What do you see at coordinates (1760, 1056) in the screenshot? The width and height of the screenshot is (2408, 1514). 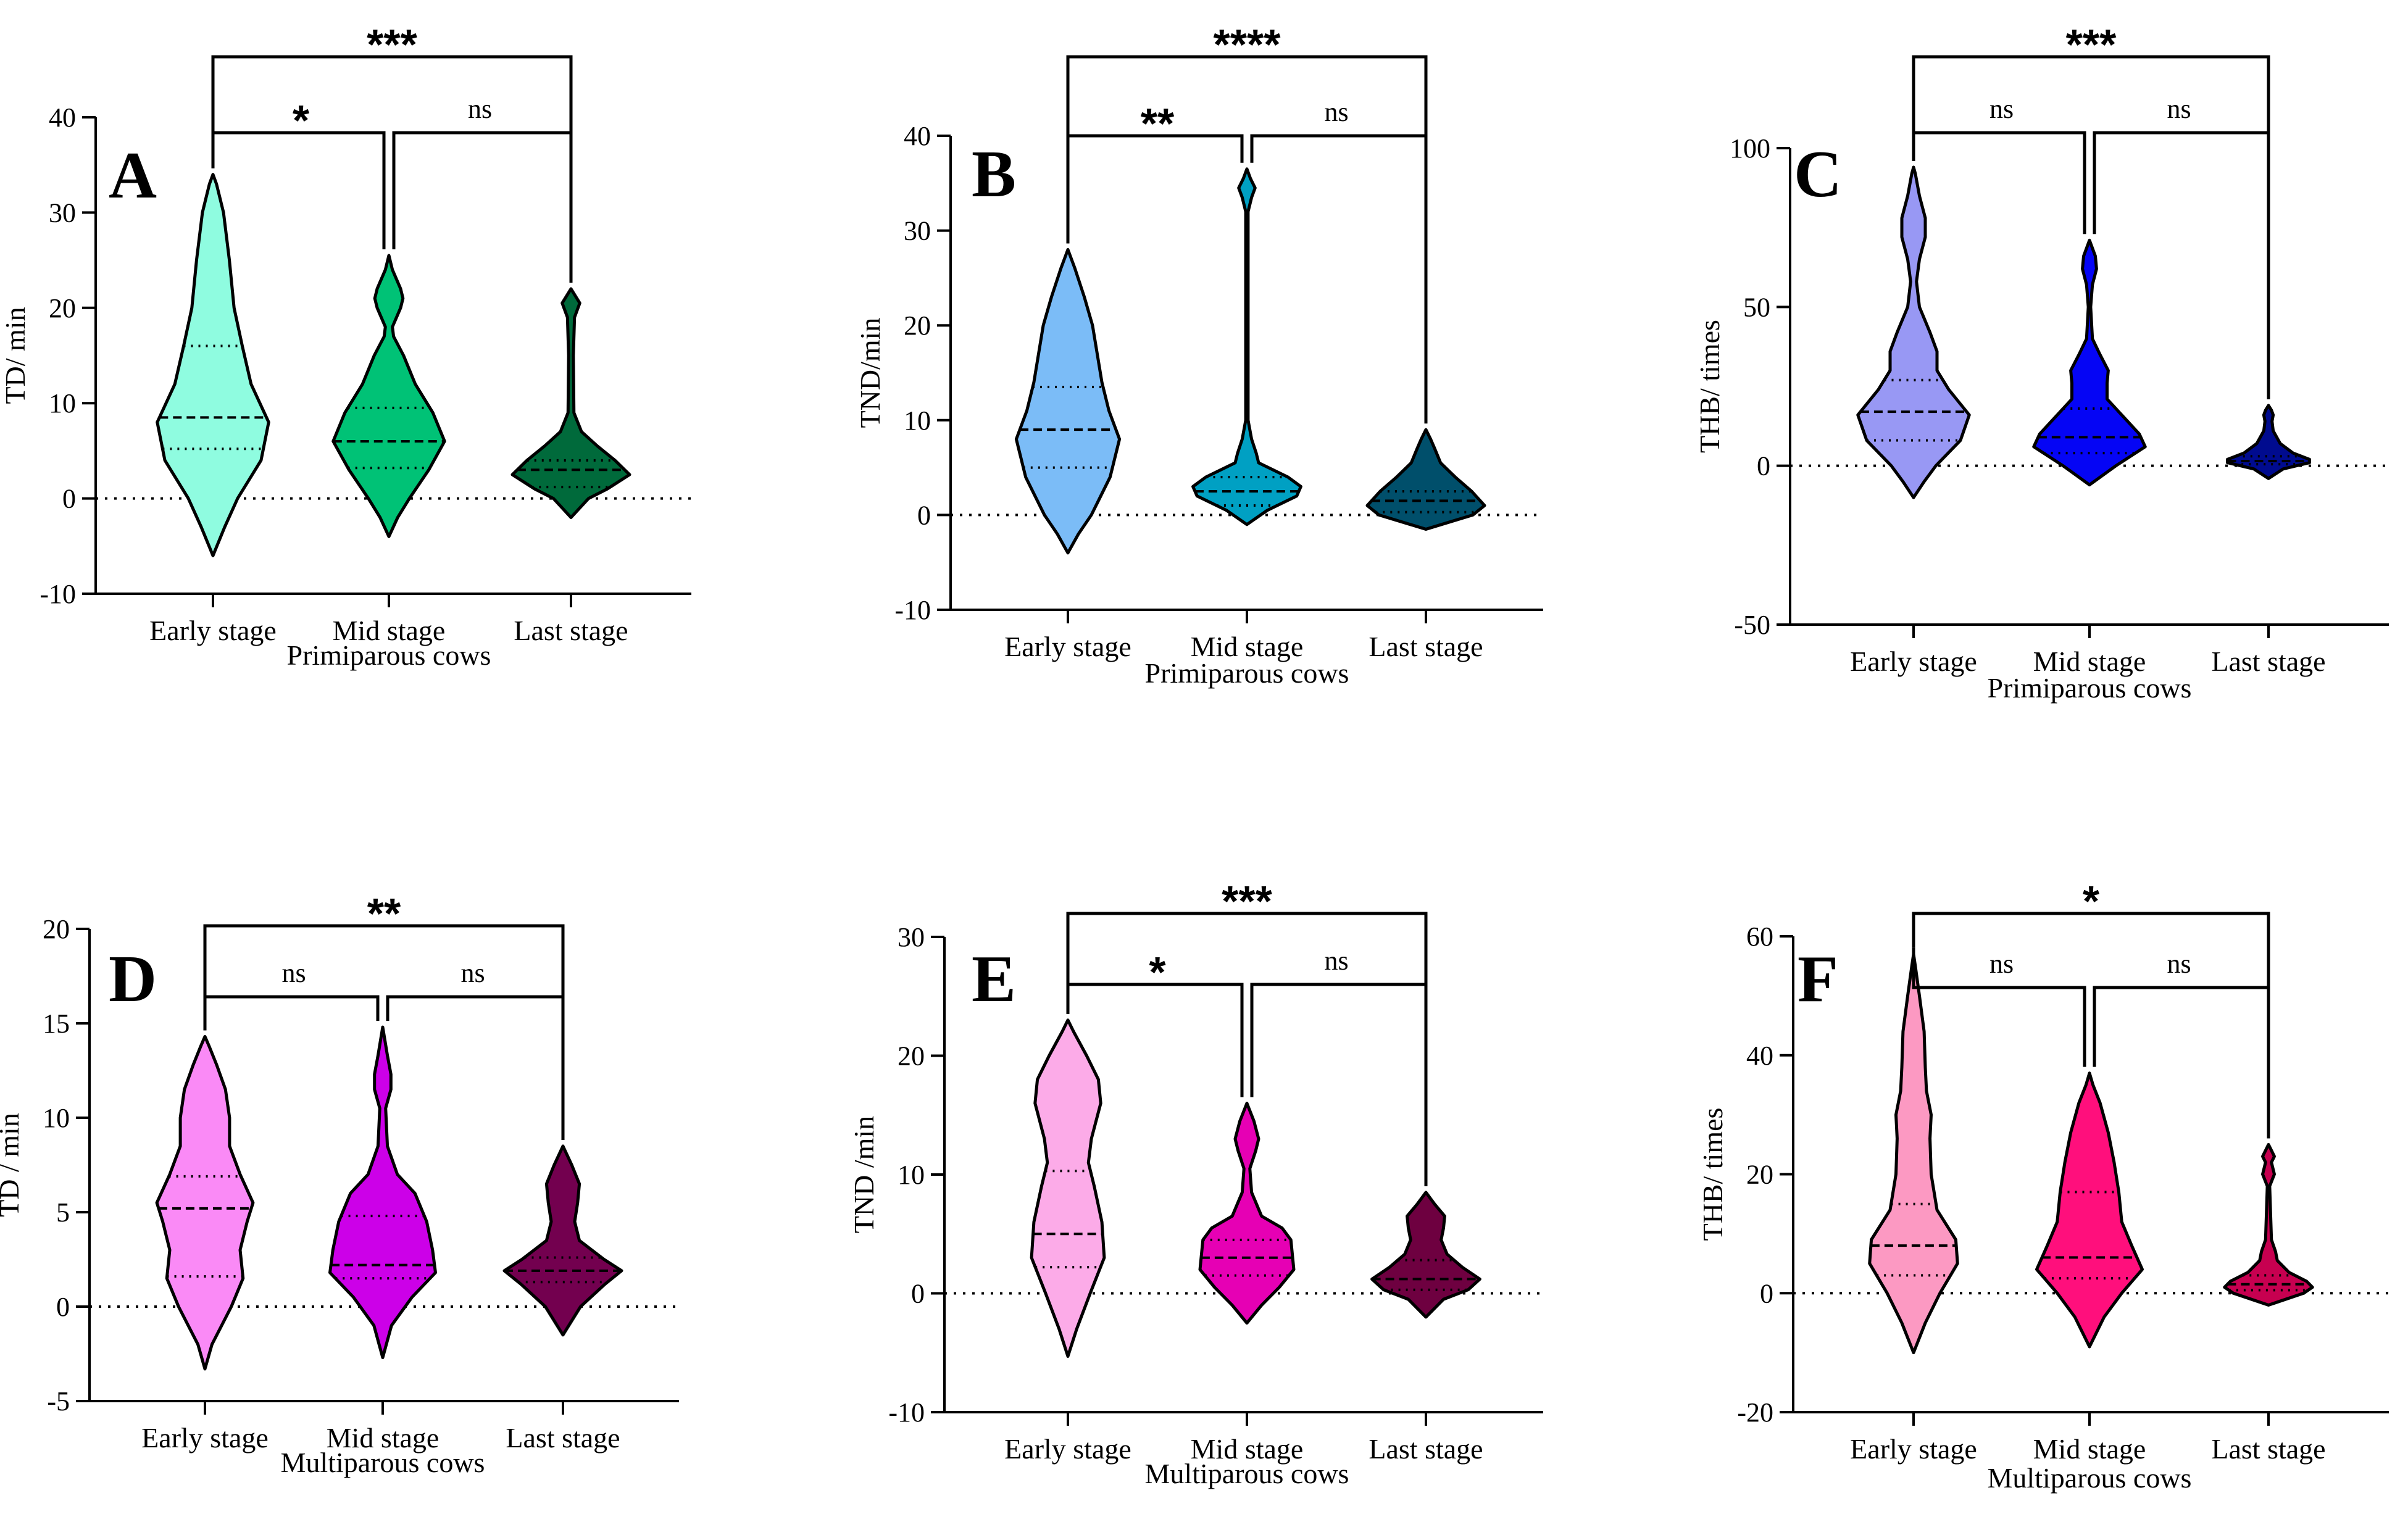 I see `y-tick-label: 40` at bounding box center [1760, 1056].